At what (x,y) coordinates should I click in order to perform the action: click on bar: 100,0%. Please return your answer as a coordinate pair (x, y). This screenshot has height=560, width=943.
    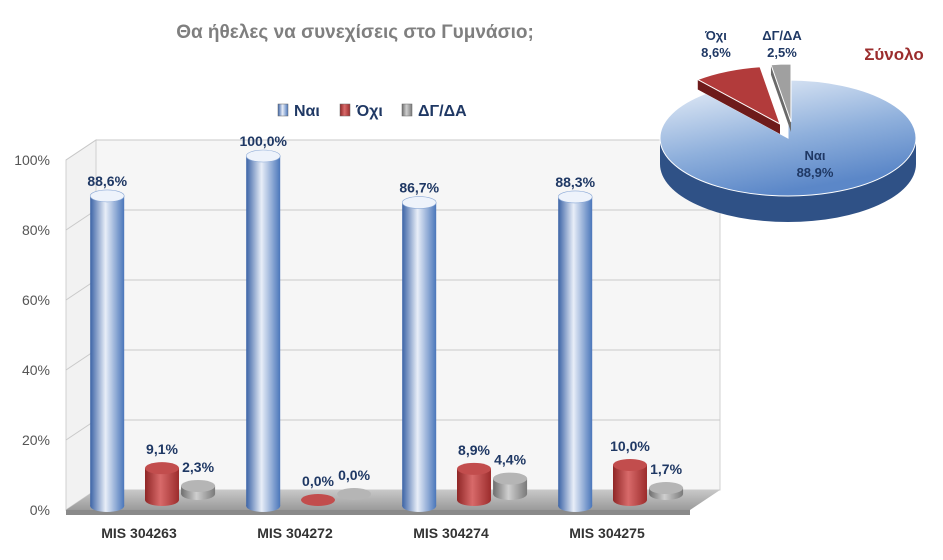
    Looking at the image, I should click on (263, 322).